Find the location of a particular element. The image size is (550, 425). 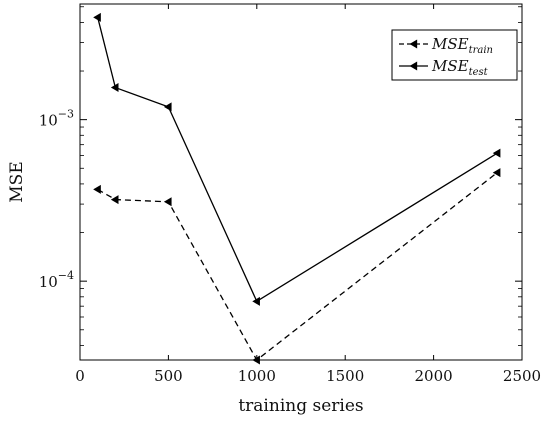

x-axis-title: training series is located at coordinates (300, 406).